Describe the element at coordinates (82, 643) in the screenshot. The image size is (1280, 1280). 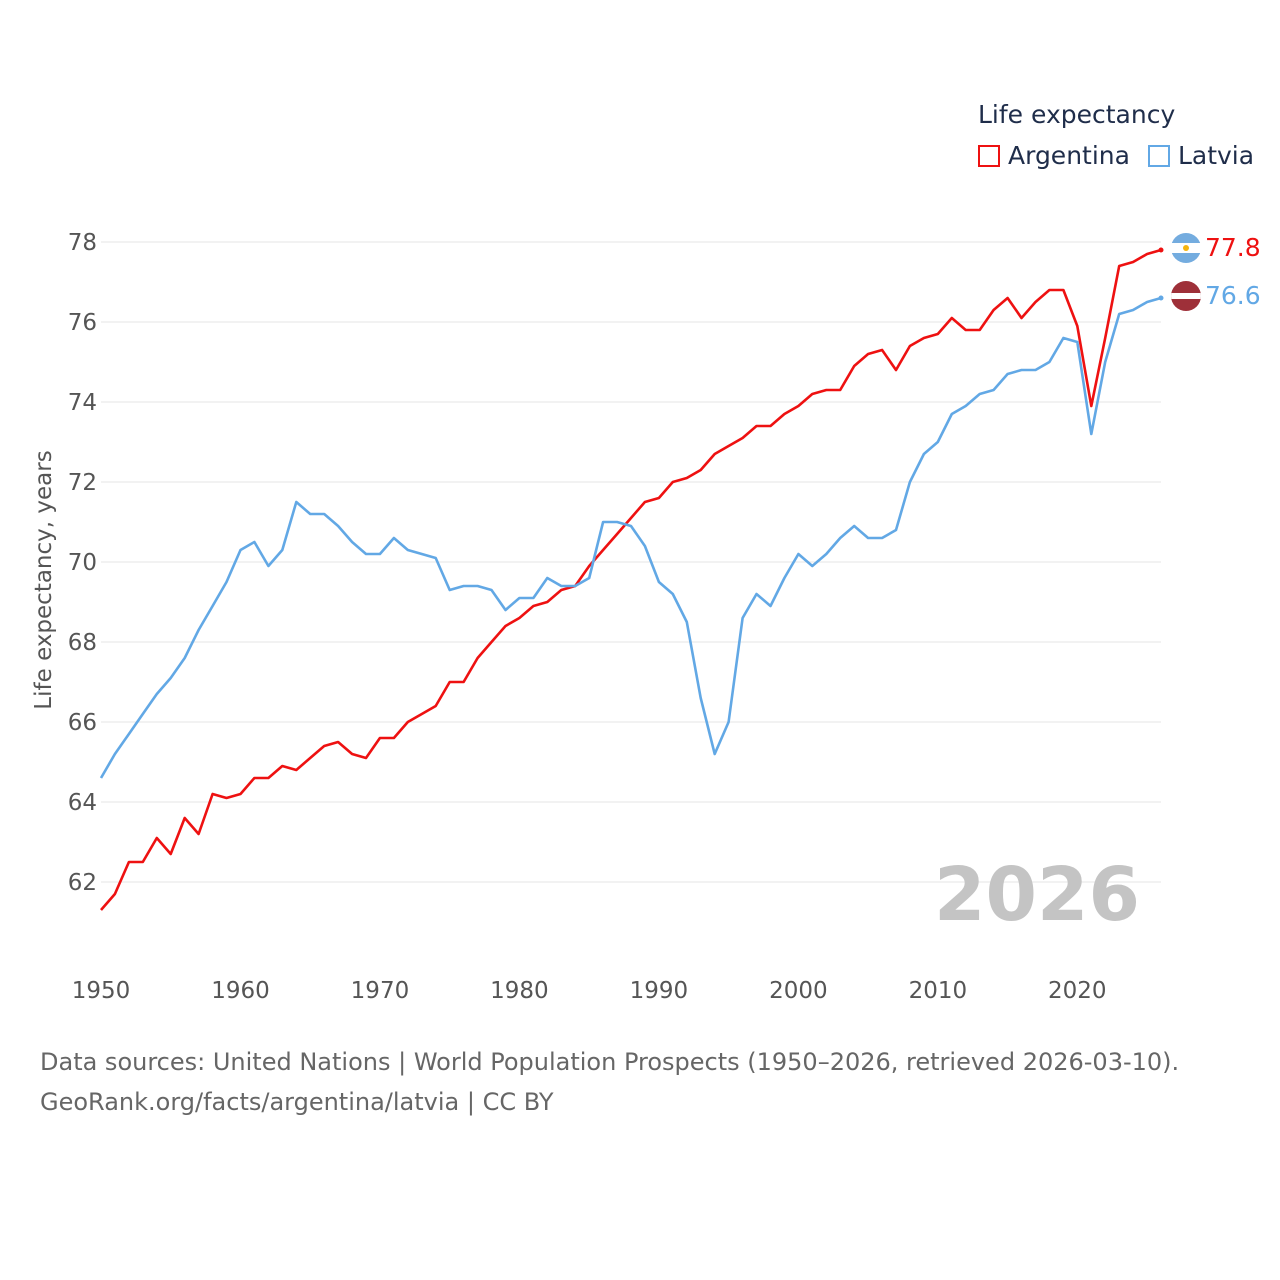
I see `y-tick-label-68: 68` at that location.